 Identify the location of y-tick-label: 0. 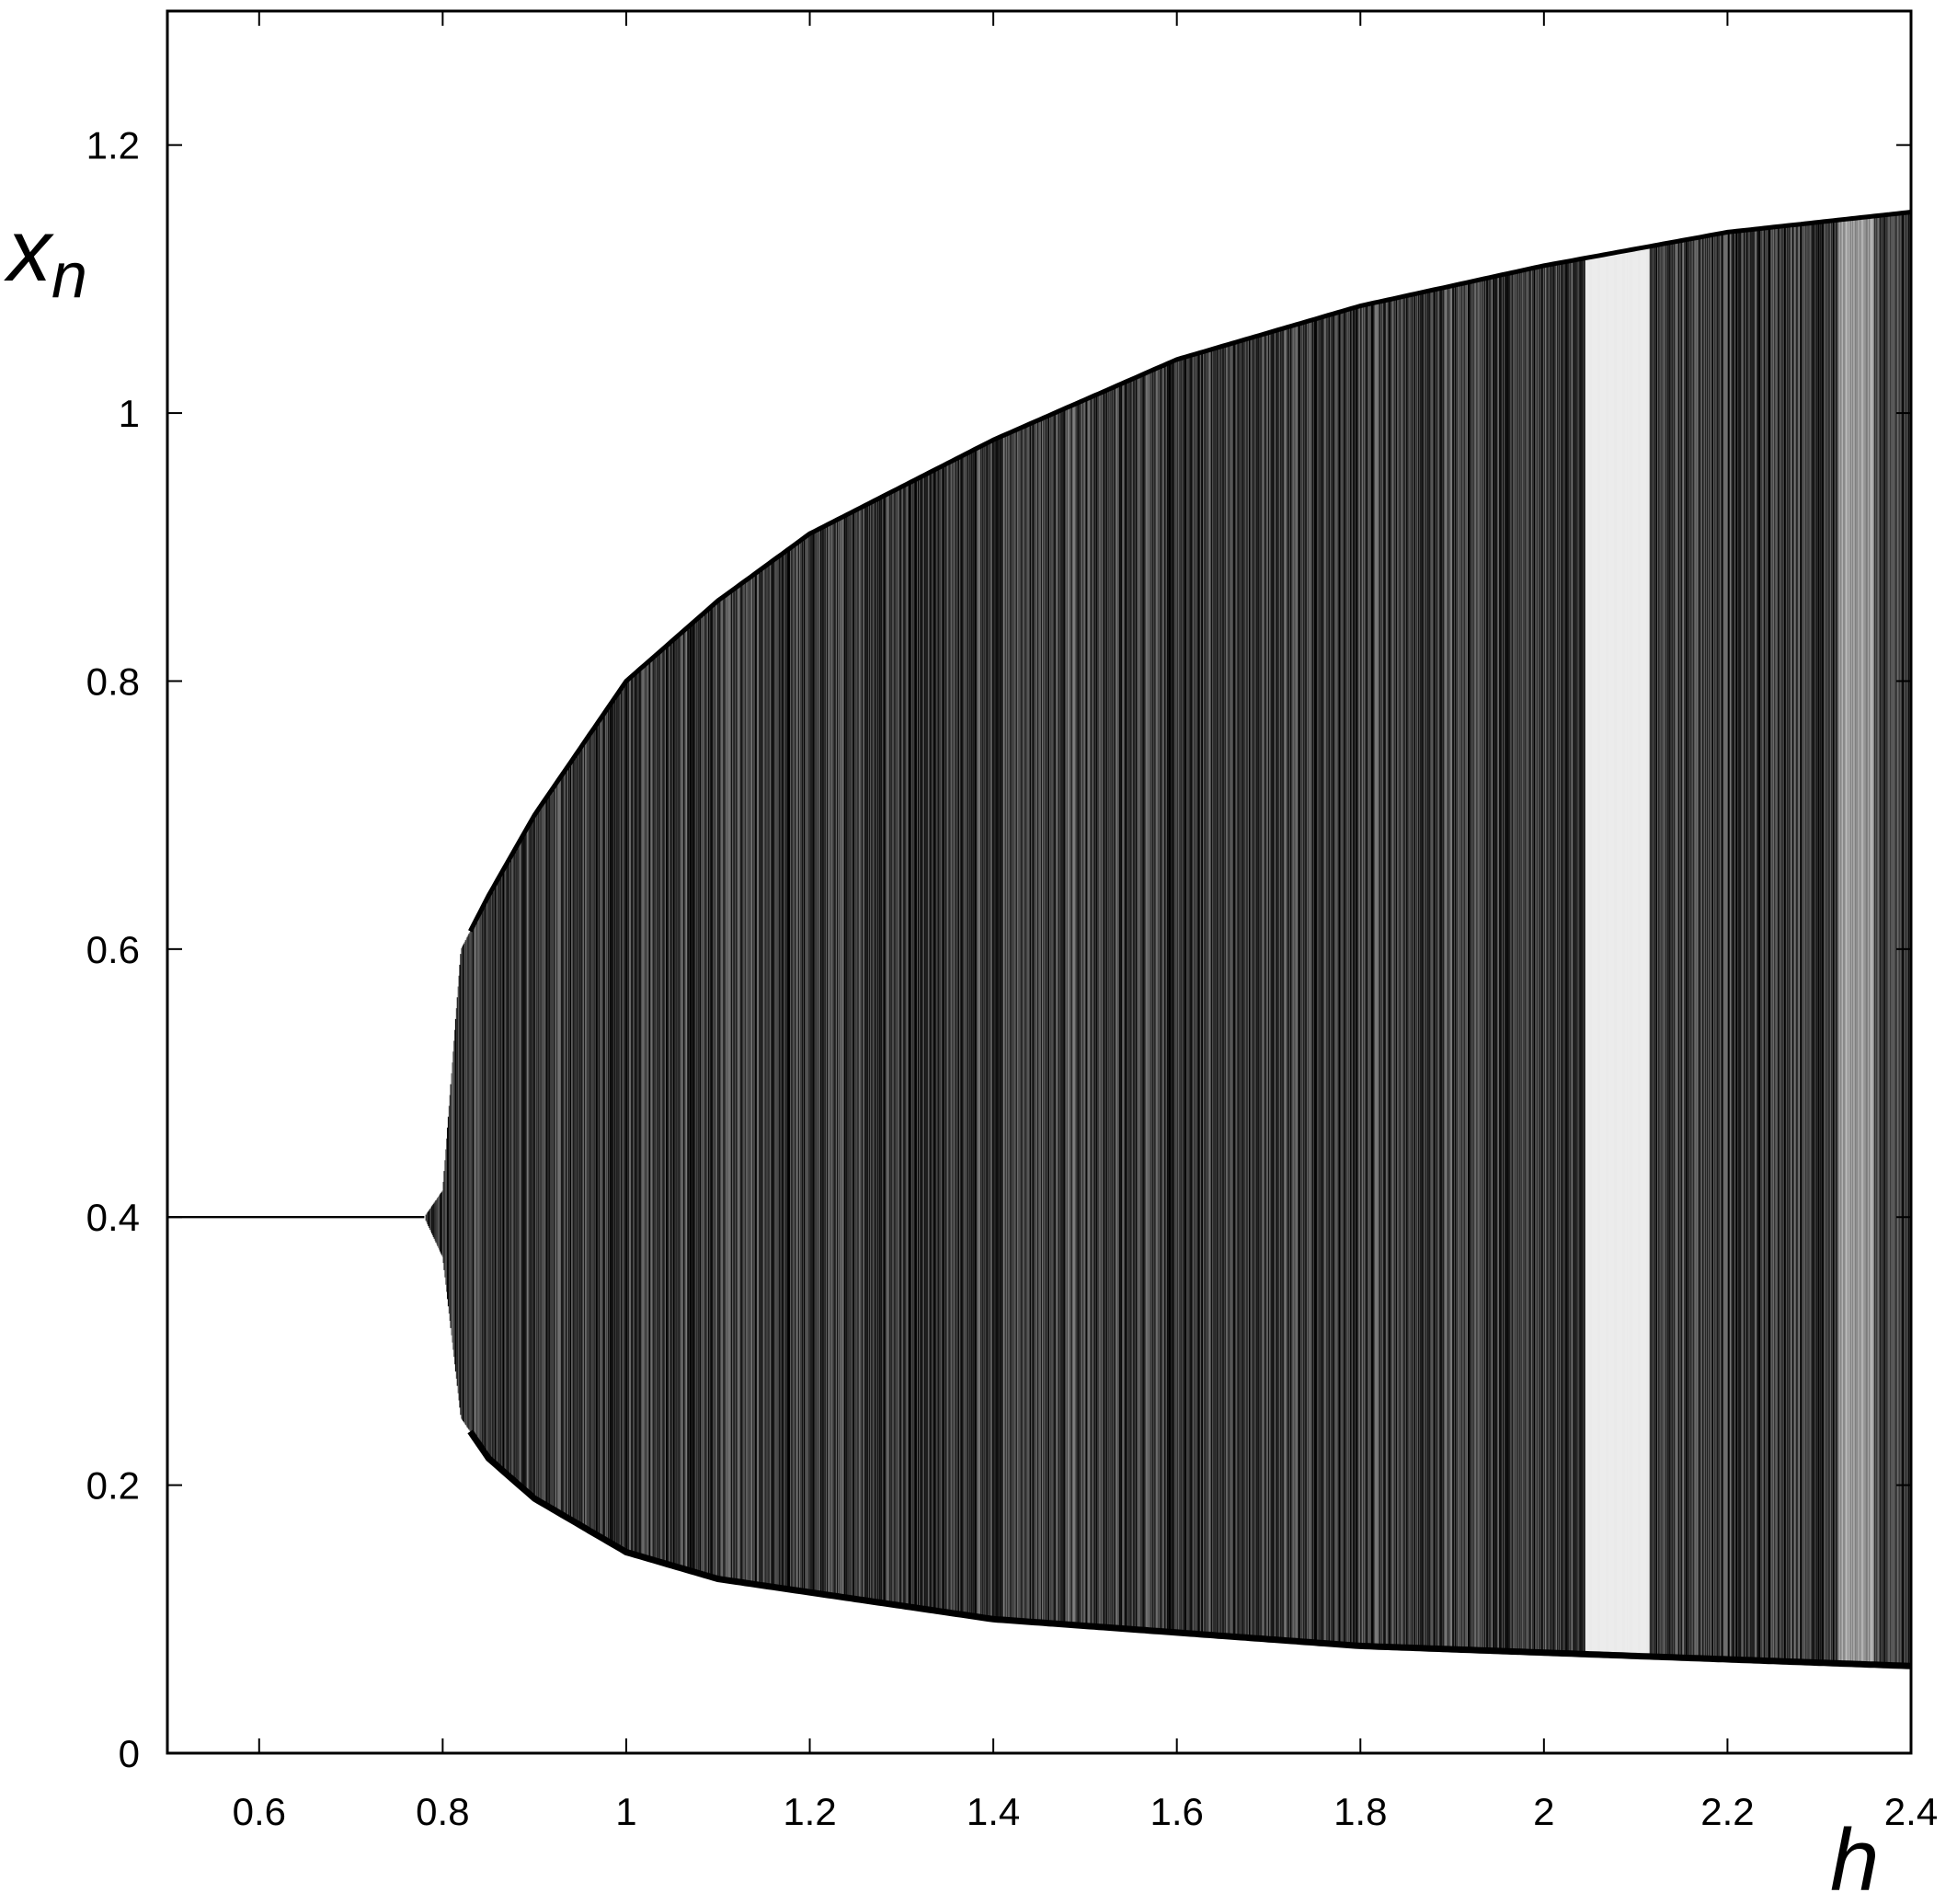
(129, 1753).